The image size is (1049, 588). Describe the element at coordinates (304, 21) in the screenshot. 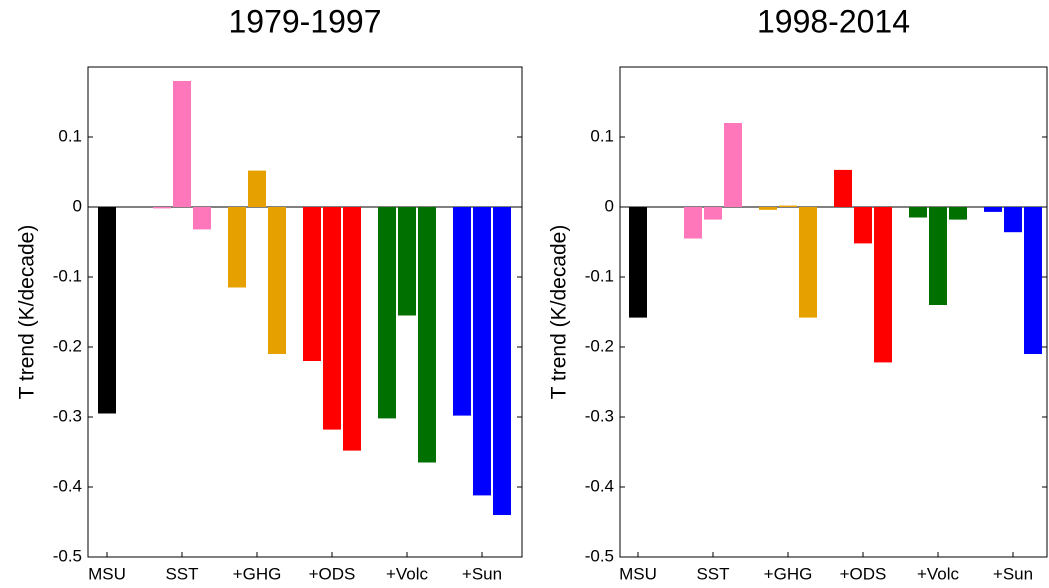

I see `chart-title: 1979-1997` at that location.